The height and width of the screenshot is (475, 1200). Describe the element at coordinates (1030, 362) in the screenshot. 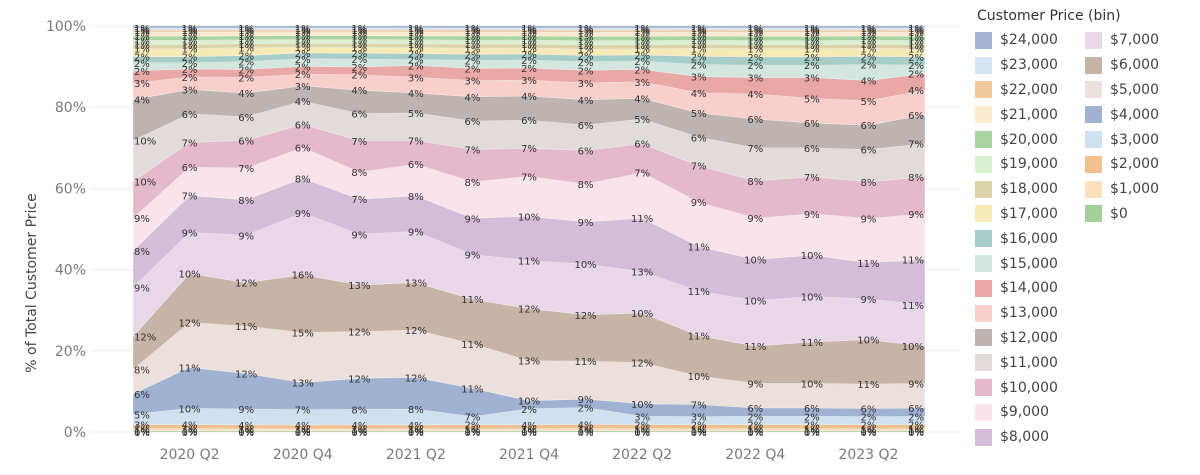

I see `legend-item: $11,000` at that location.